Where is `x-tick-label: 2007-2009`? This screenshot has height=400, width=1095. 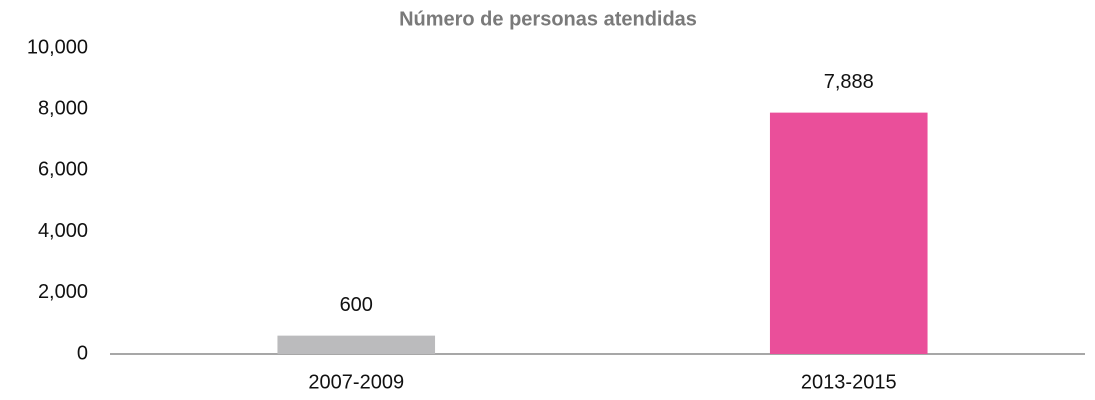 x-tick-label: 2007-2009 is located at coordinates (356, 382).